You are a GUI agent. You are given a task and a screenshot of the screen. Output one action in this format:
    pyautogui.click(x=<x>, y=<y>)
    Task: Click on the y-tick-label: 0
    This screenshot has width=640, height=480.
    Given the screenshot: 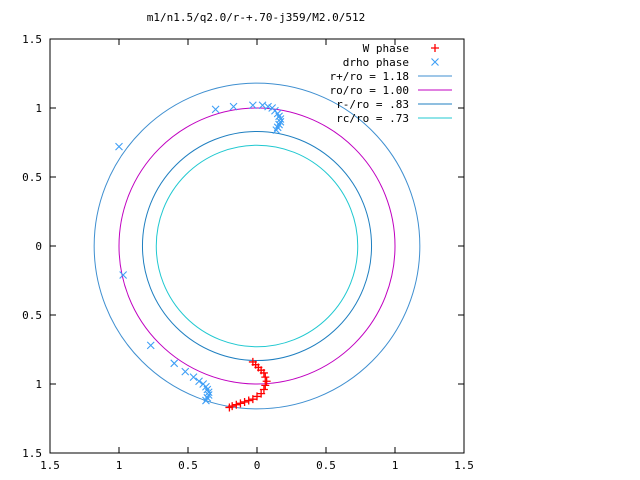 What is the action you would take?
    pyautogui.click(x=38, y=246)
    